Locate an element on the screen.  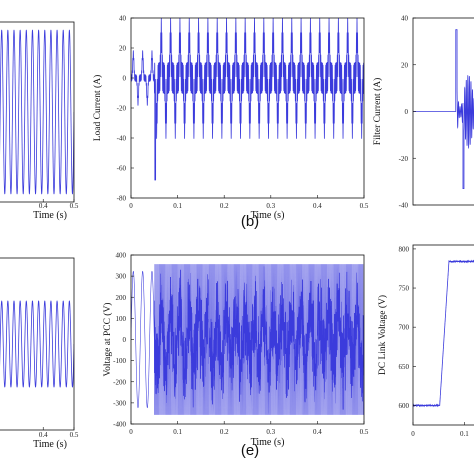
plot-frame-f is located at coordinates (443, 335).